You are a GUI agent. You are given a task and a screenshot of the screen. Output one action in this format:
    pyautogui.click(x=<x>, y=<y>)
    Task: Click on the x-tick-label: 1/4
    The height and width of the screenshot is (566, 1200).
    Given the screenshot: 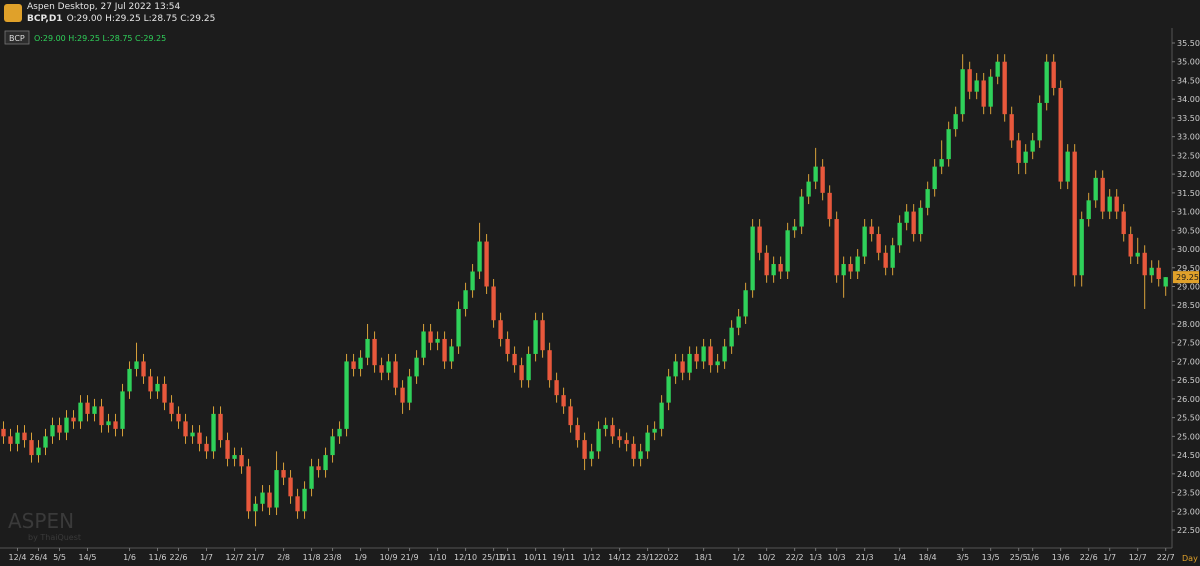 What is the action you would take?
    pyautogui.click(x=899, y=557)
    